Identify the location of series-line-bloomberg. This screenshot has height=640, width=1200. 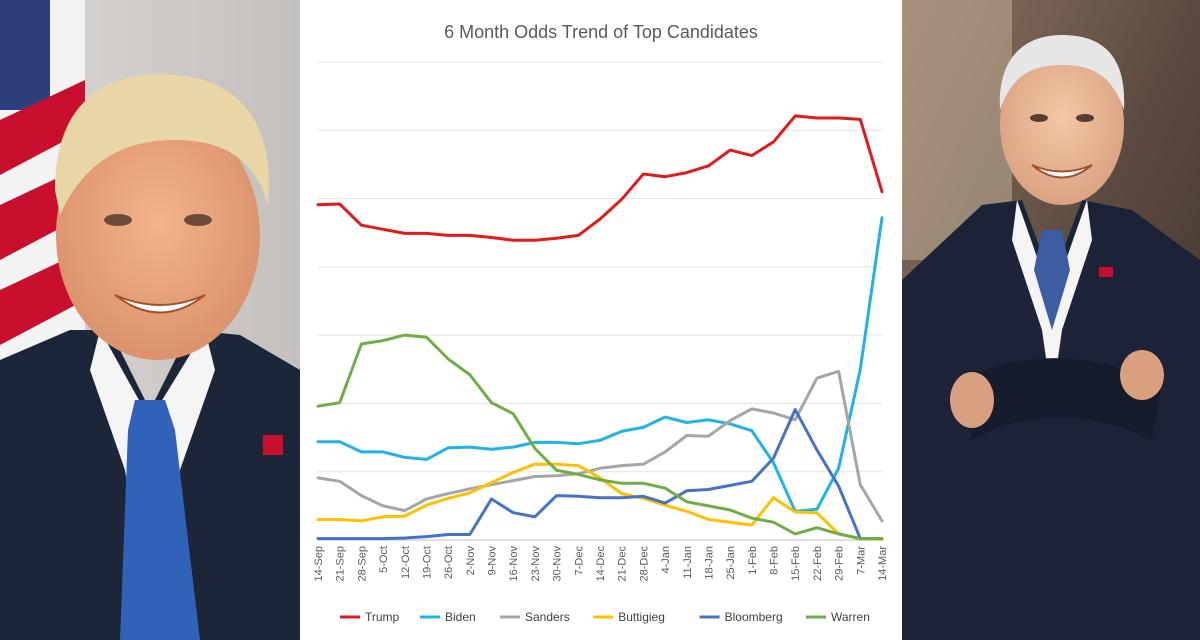
(600, 474).